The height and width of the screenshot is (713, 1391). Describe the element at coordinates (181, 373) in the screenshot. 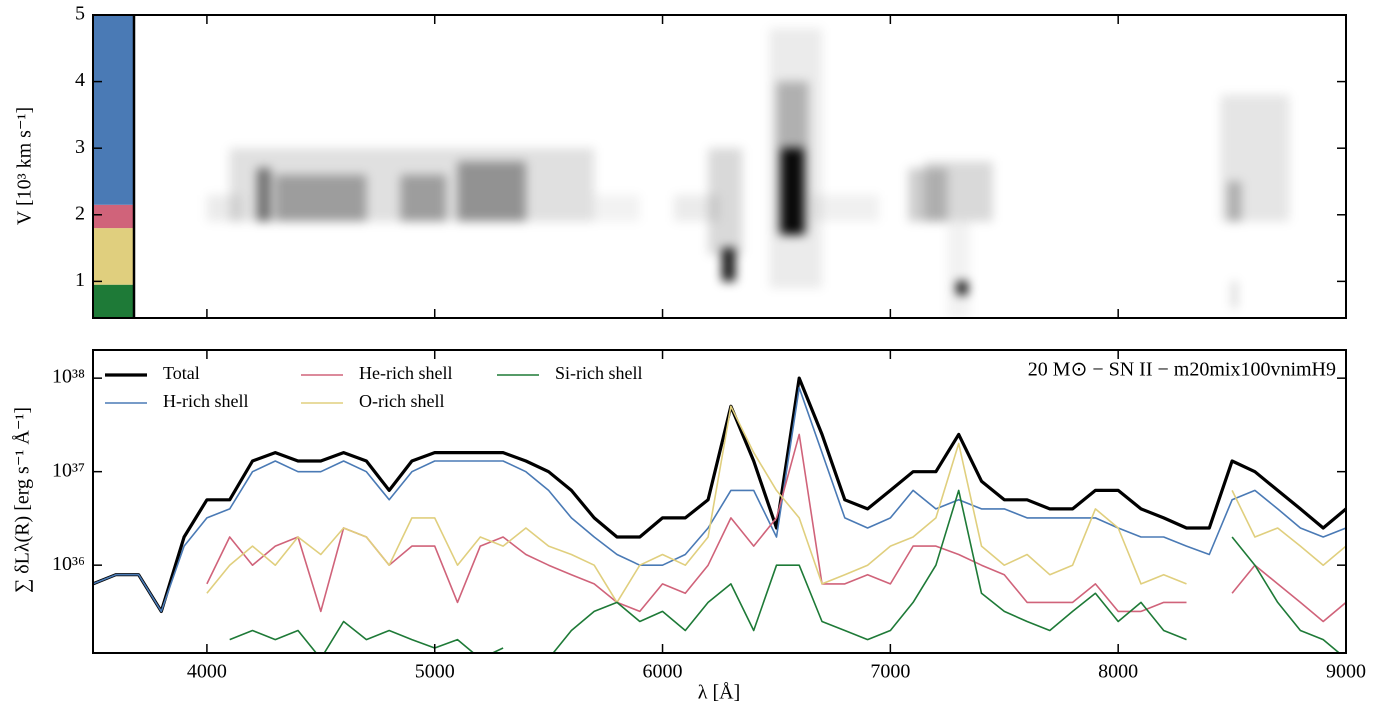

I see `legend-label: Total` at that location.